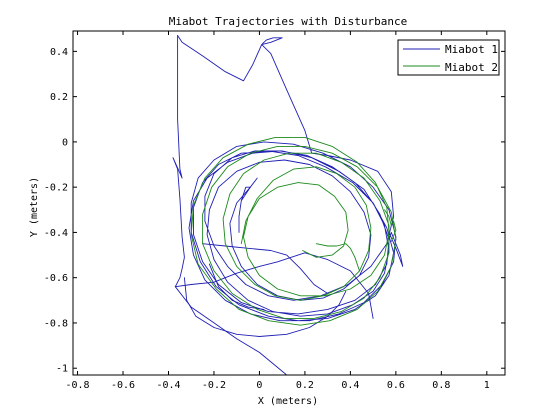  Describe the element at coordinates (56, 278) in the screenshot. I see `y-tick-label: -0.6` at that location.